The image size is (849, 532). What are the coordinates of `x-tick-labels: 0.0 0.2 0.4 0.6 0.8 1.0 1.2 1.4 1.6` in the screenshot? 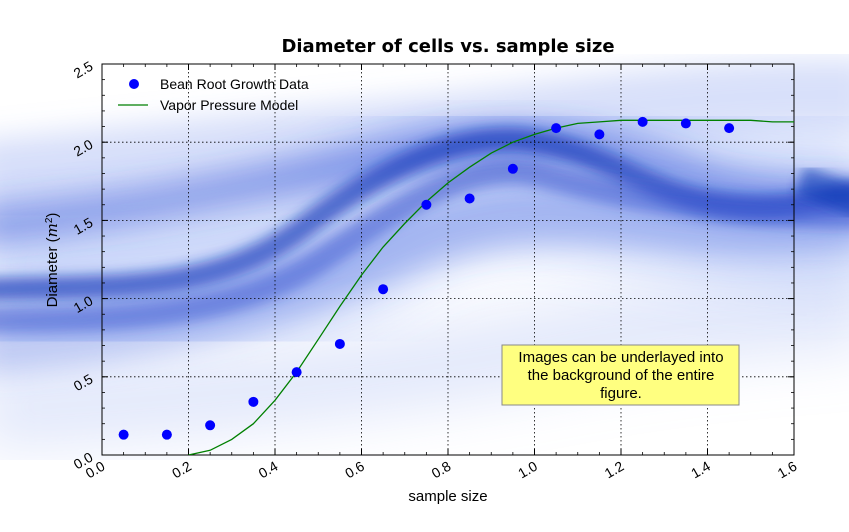 It's located at (441, 470).